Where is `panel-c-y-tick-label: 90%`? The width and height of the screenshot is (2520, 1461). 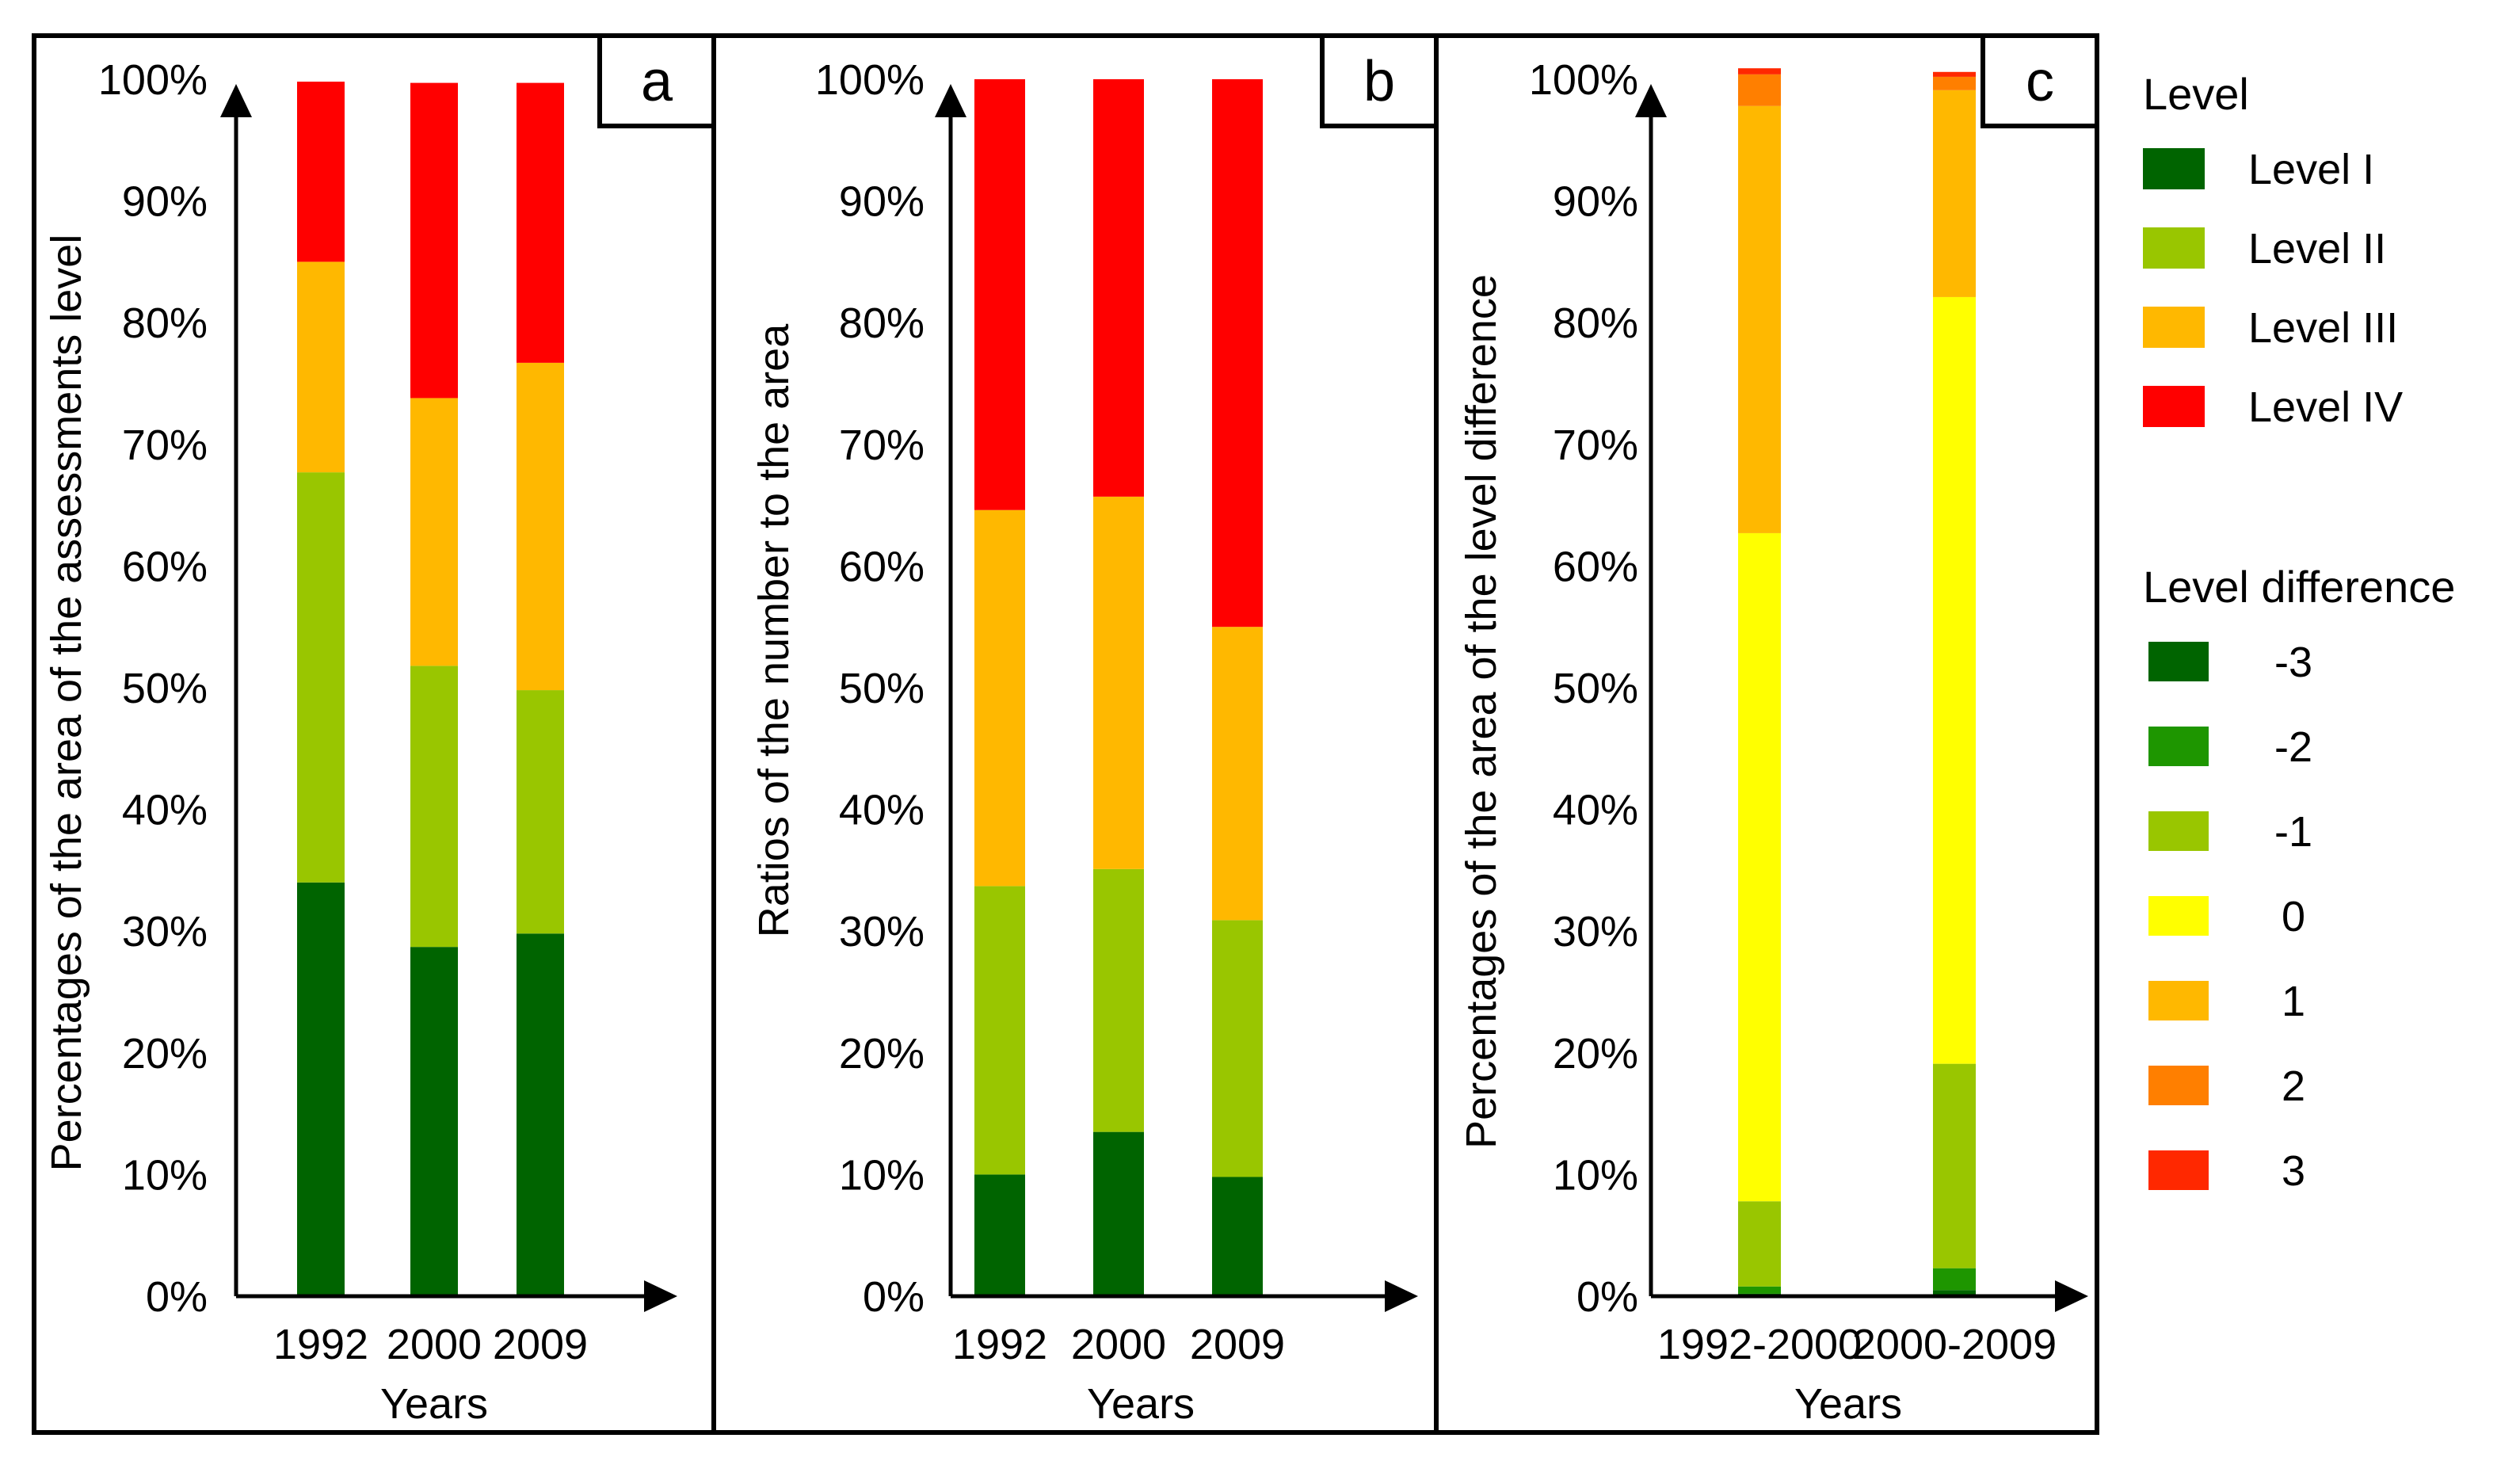 panel-c-y-tick-label: 90% is located at coordinates (1595, 202).